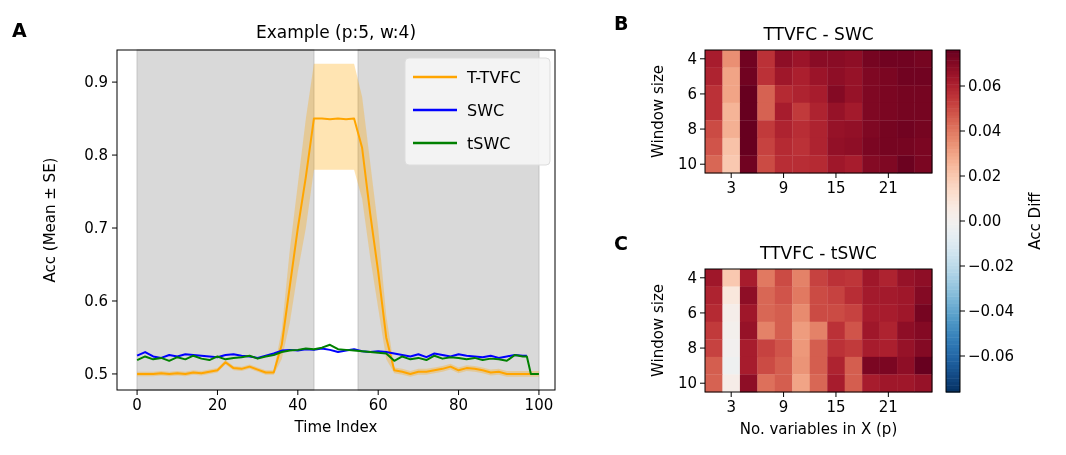  I want to click on x-tick-label: 20, so click(217, 405).